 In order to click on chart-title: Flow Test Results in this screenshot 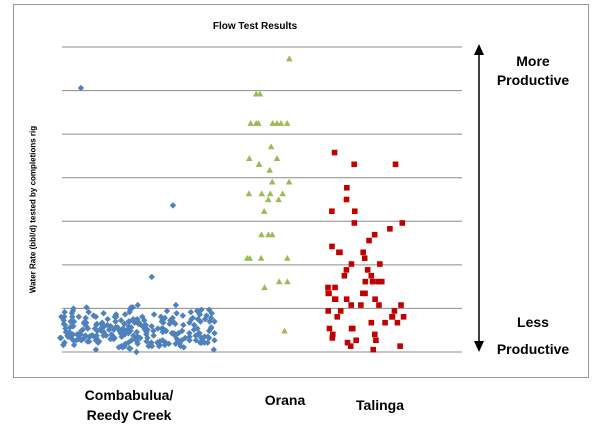, I will do `click(255, 26)`.